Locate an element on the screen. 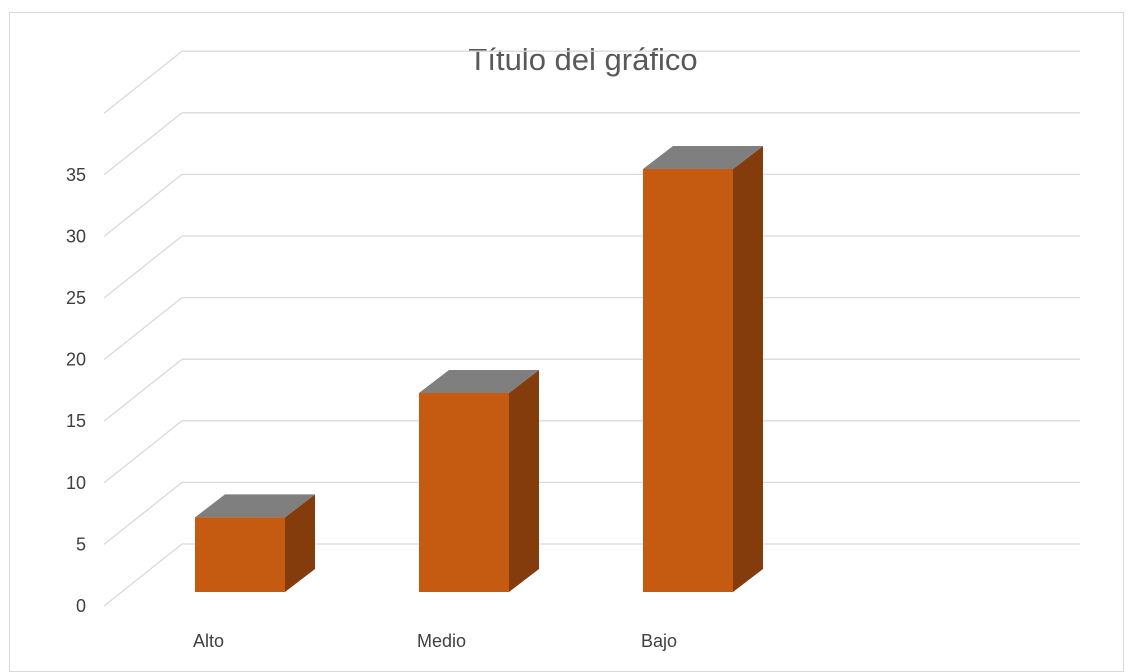 This screenshot has height=672, width=1131. x-category-label: Medio is located at coordinates (441, 641).